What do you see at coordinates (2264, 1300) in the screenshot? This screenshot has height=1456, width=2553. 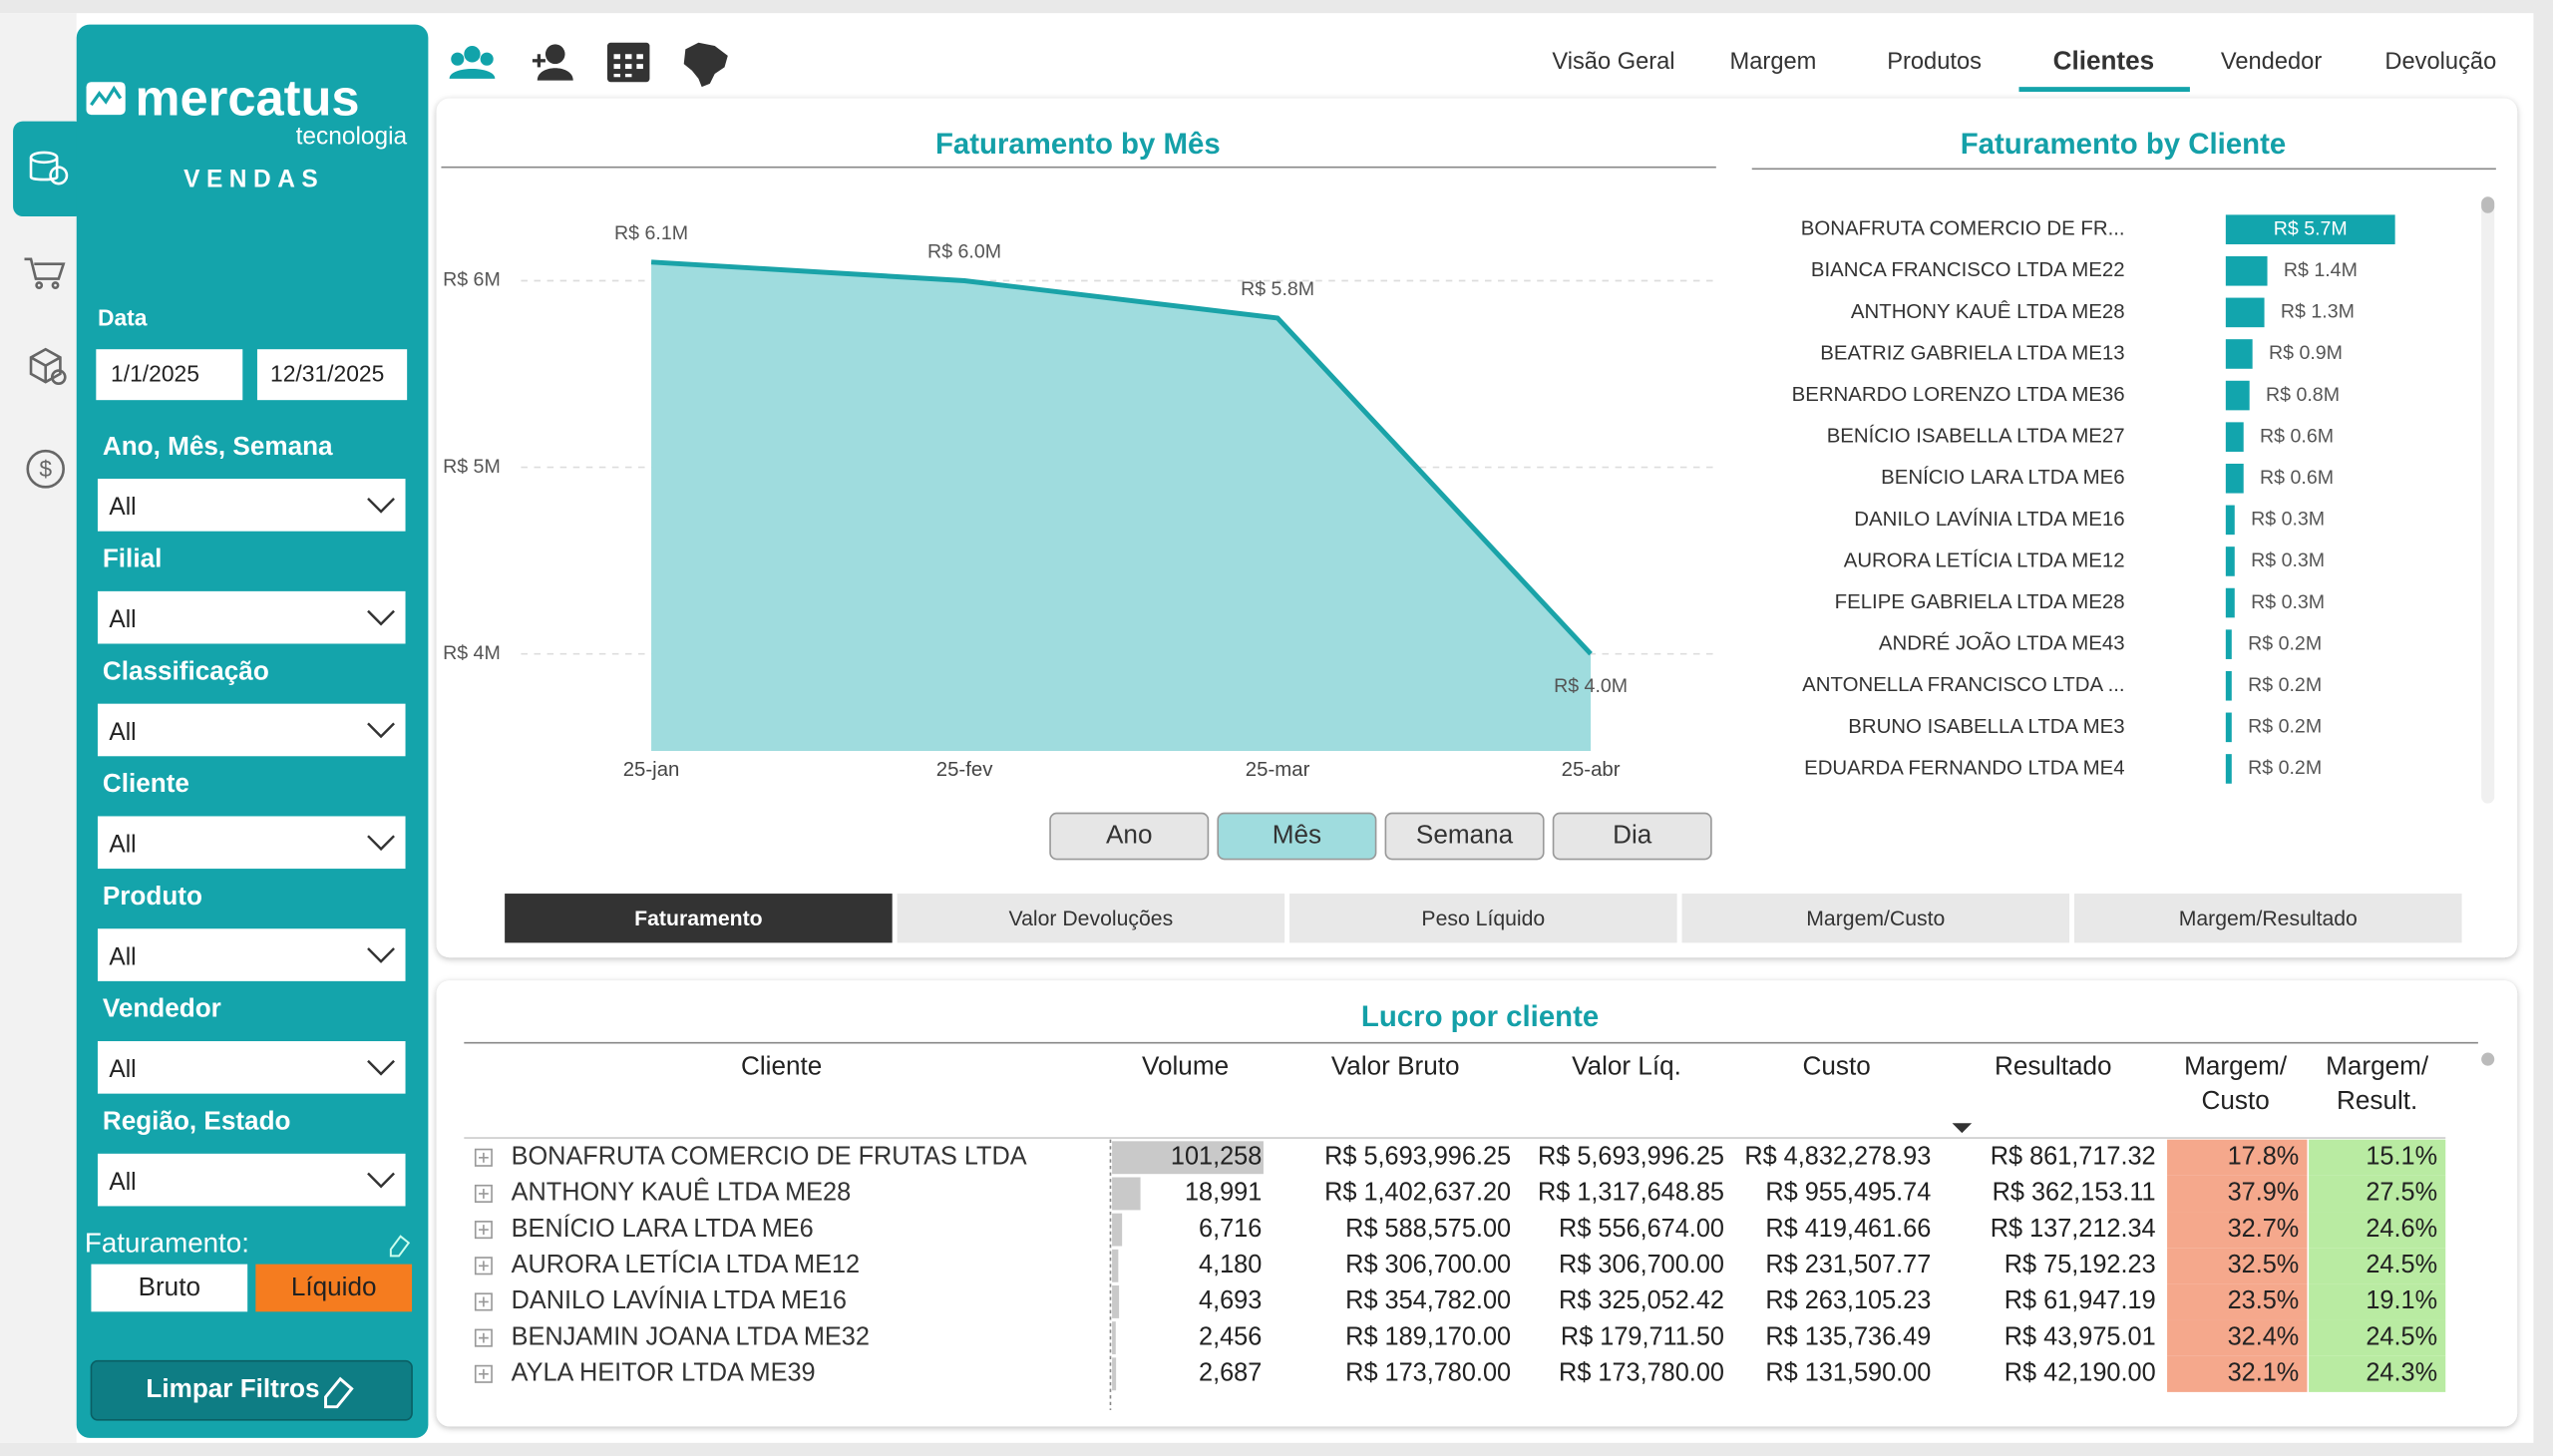 I see `cell: 23.5%` at bounding box center [2264, 1300].